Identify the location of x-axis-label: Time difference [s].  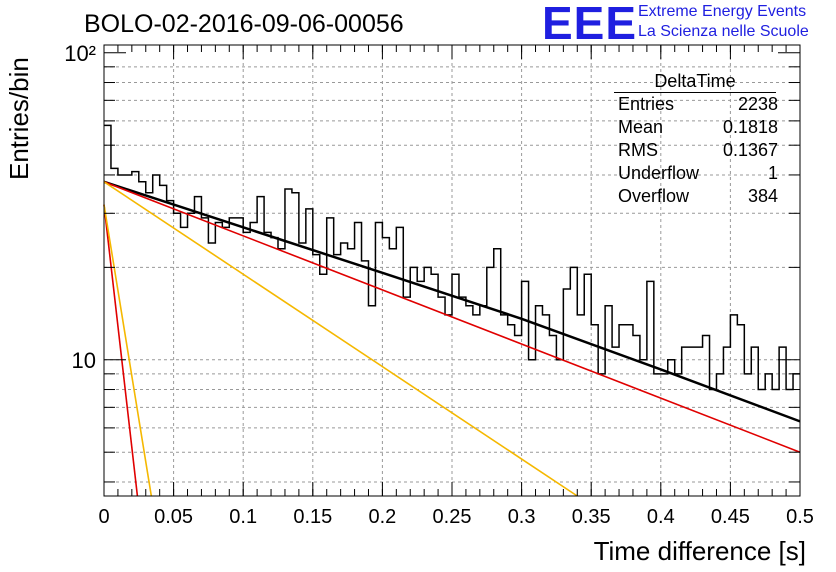
(699, 551).